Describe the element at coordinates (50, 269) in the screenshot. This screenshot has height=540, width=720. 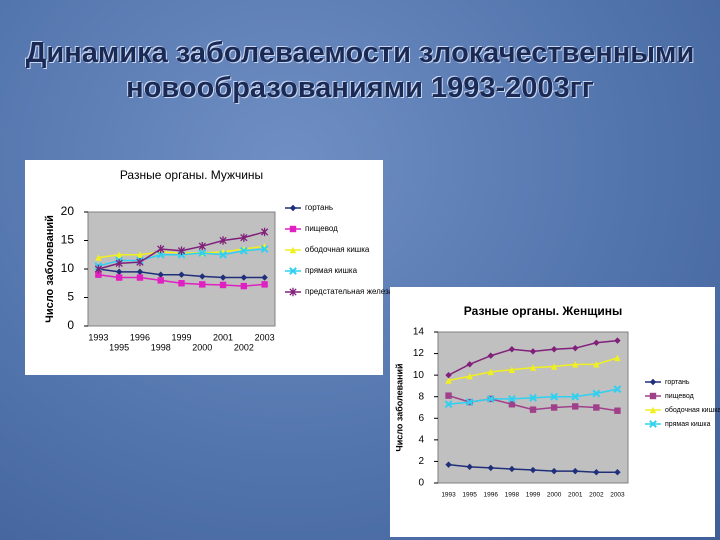
I see `y-axis-label: Число заболеваний` at that location.